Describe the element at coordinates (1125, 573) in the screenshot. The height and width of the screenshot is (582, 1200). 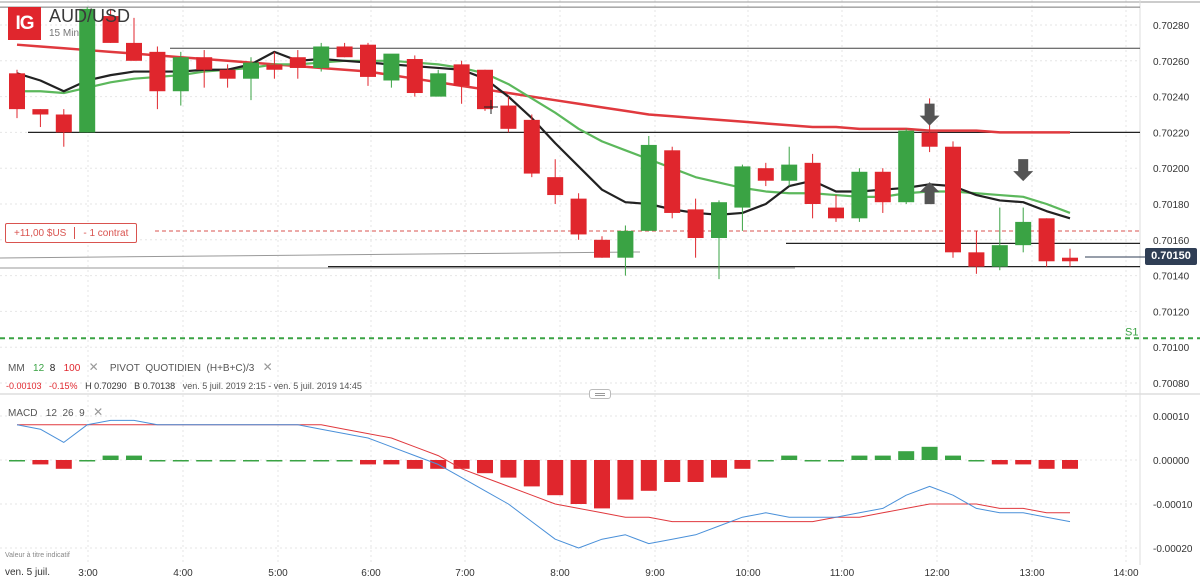
I see `x-tick-label: 14:00` at that location.